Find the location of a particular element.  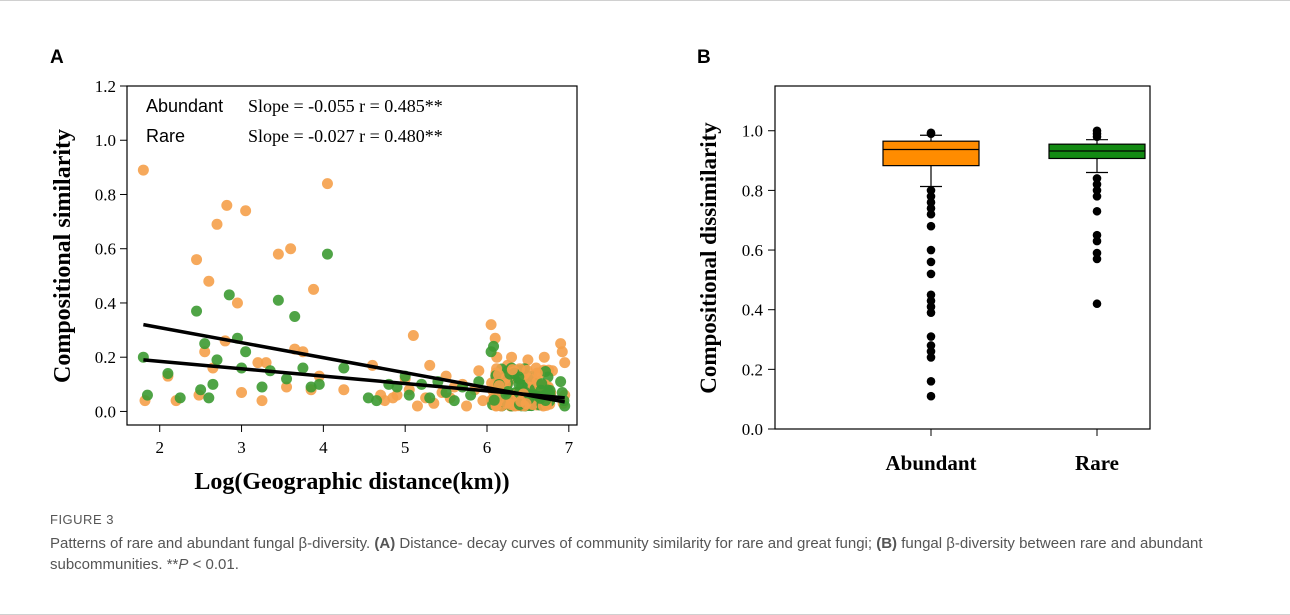

legend-name-rare: Rare is located at coordinates (165, 136).